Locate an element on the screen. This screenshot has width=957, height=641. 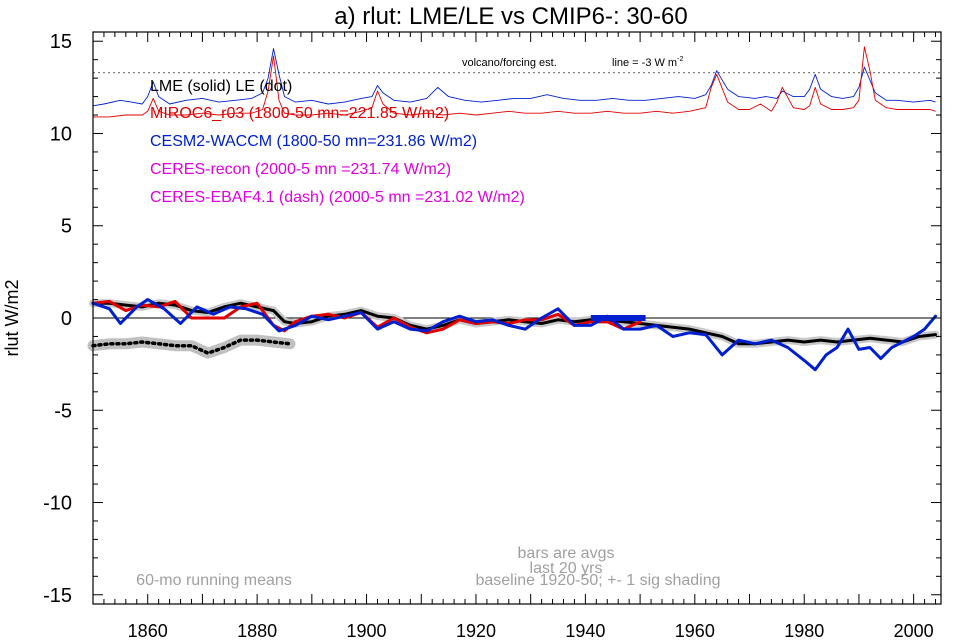
y-tick-label: -10 is located at coordinates (57, 504).